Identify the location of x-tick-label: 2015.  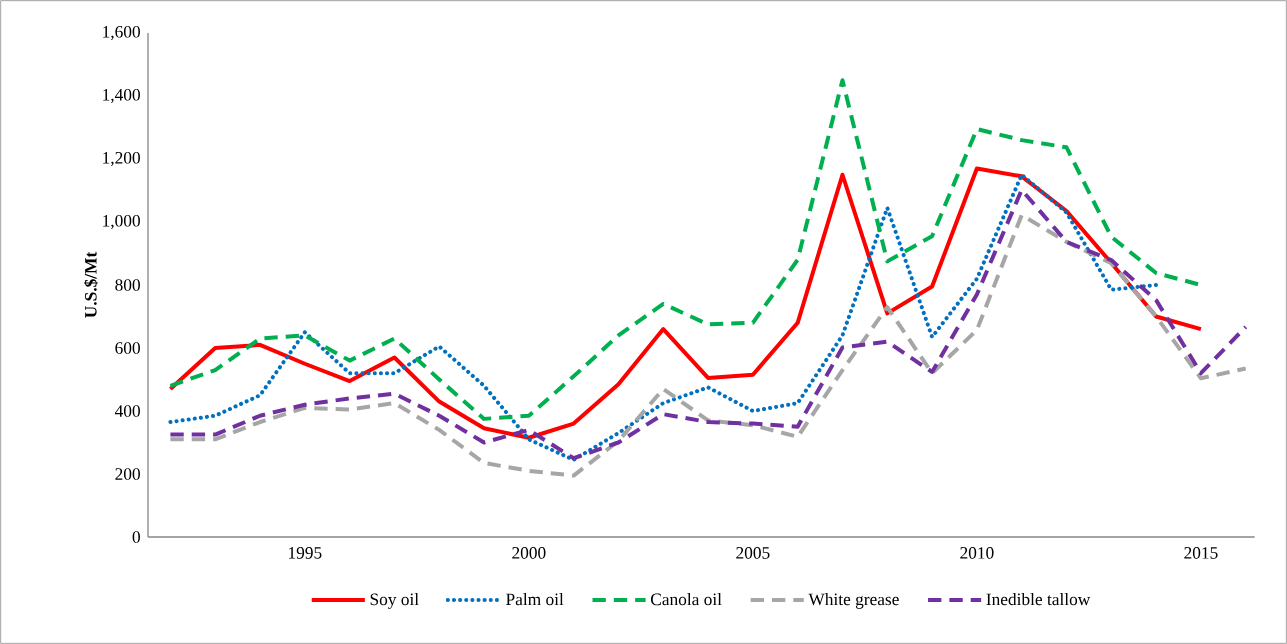
(1201, 553).